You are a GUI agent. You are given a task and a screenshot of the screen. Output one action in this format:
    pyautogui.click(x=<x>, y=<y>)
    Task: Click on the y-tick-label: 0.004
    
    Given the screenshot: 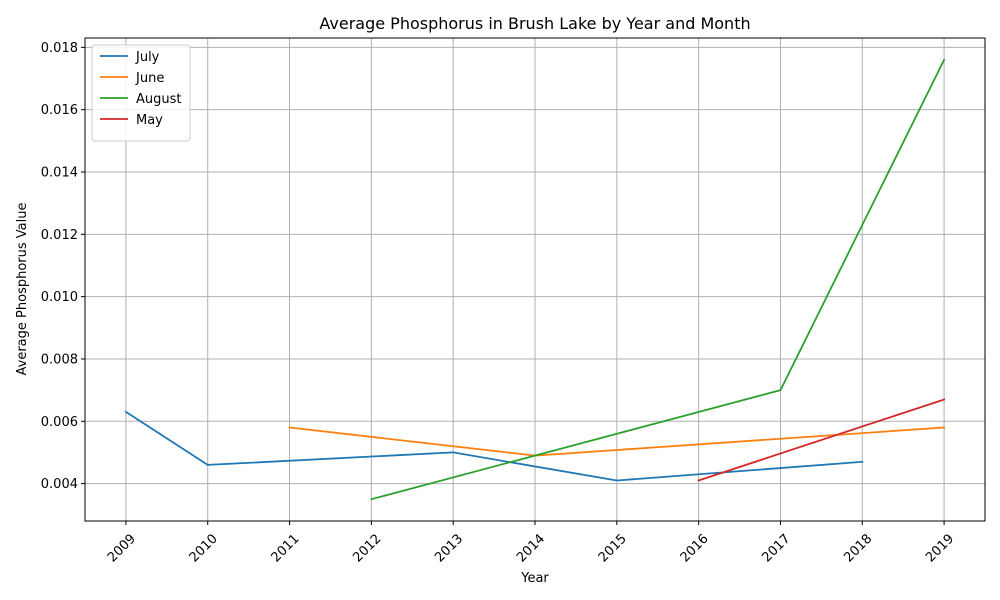 What is the action you would take?
    pyautogui.click(x=59, y=484)
    